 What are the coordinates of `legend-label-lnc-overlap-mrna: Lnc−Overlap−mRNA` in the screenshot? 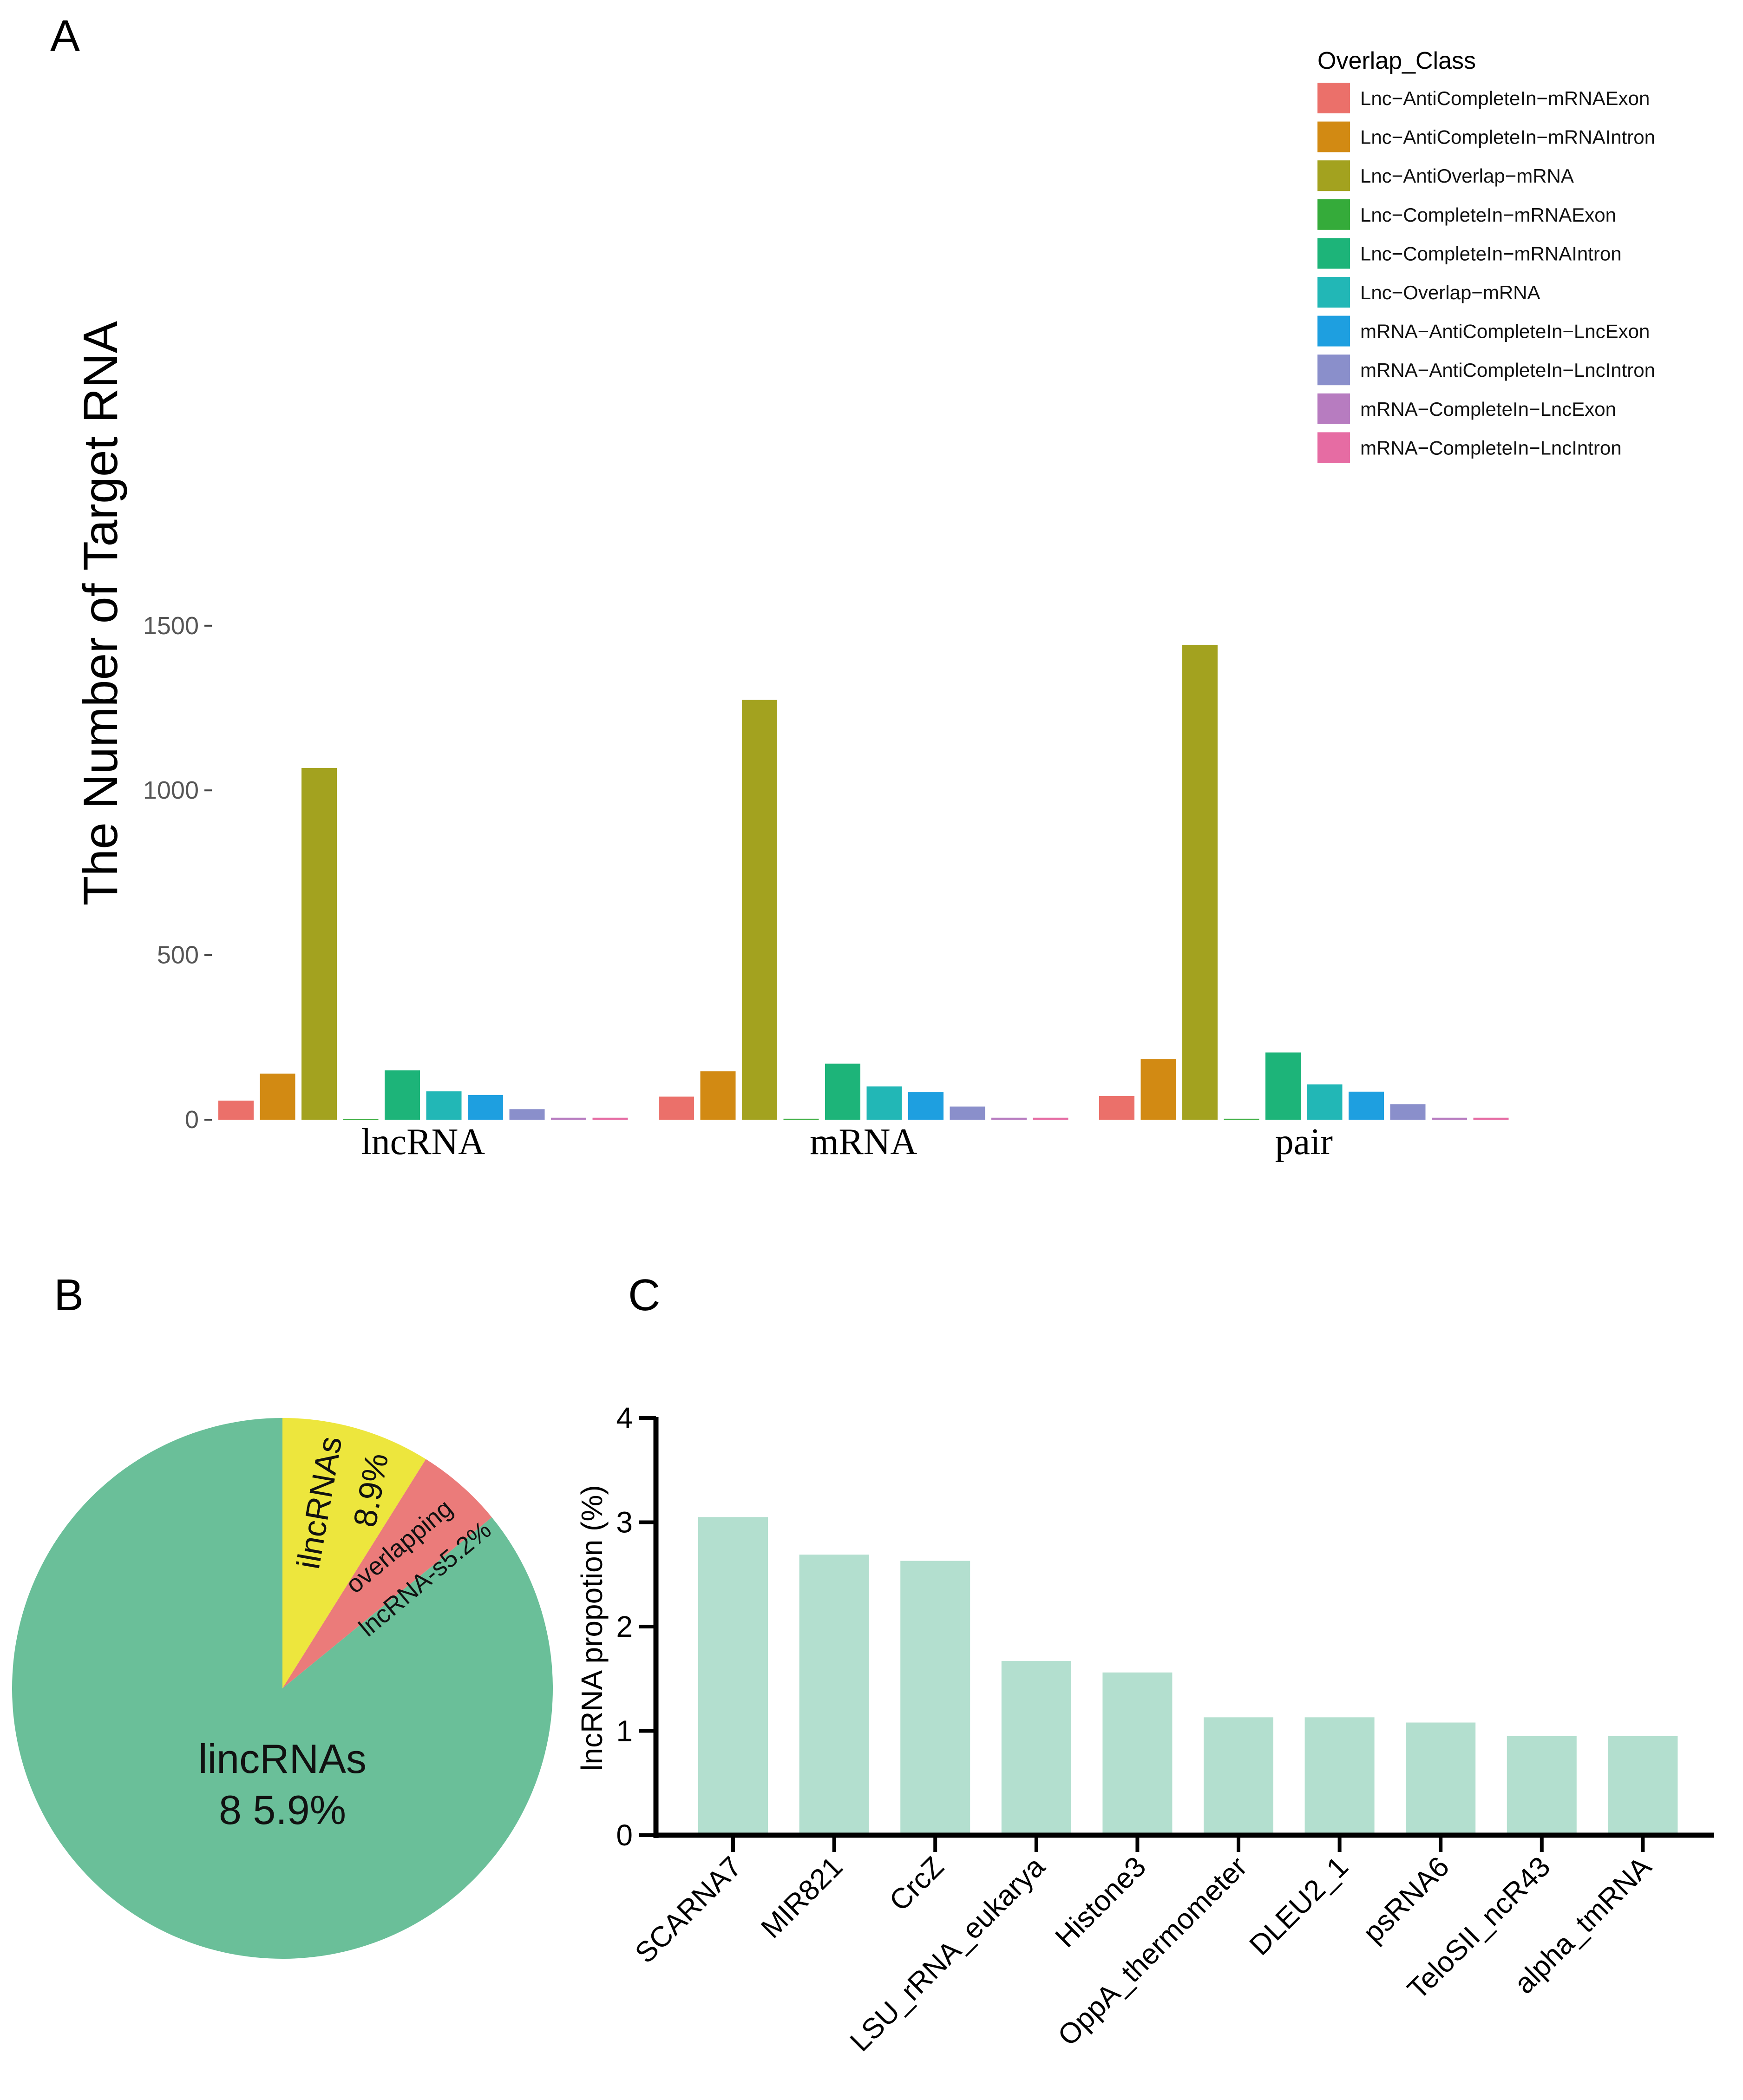 It's located at (1450, 292).